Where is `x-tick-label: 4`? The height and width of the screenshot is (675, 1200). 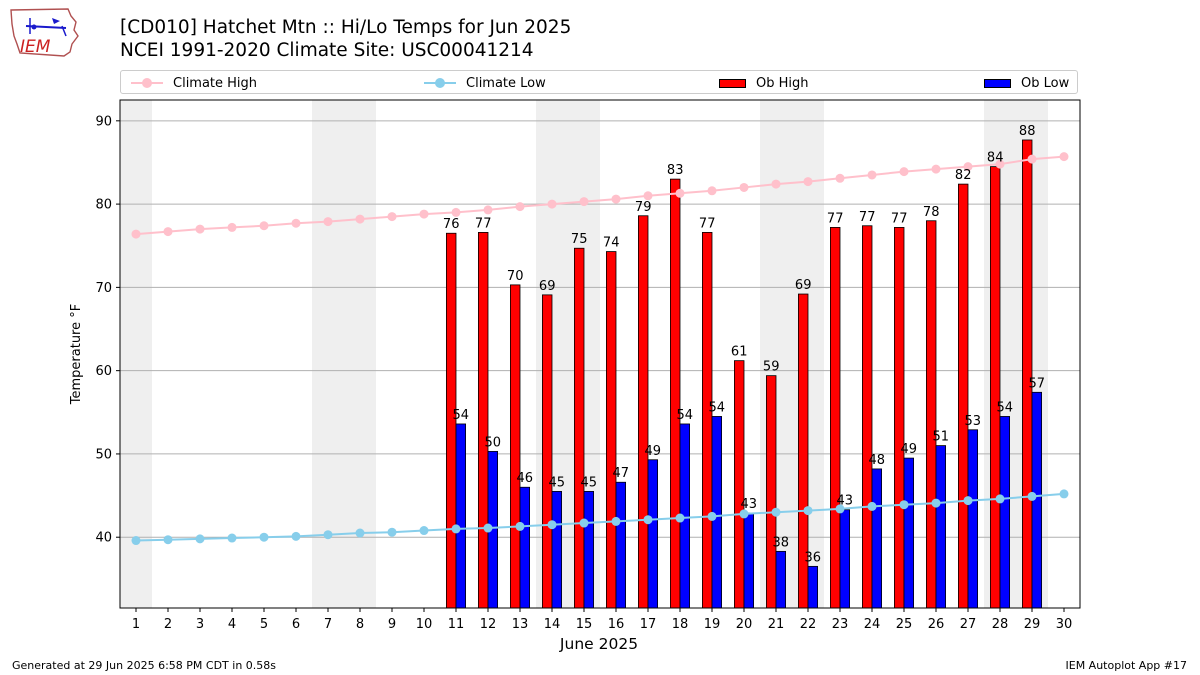
x-tick-label: 4 is located at coordinates (232, 624).